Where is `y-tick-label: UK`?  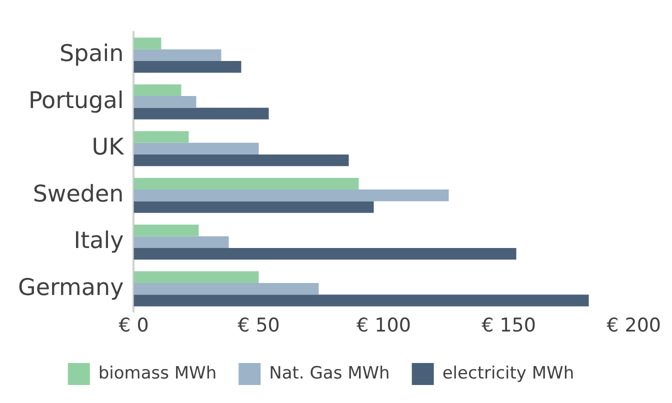
y-tick-label: UK is located at coordinates (108, 147).